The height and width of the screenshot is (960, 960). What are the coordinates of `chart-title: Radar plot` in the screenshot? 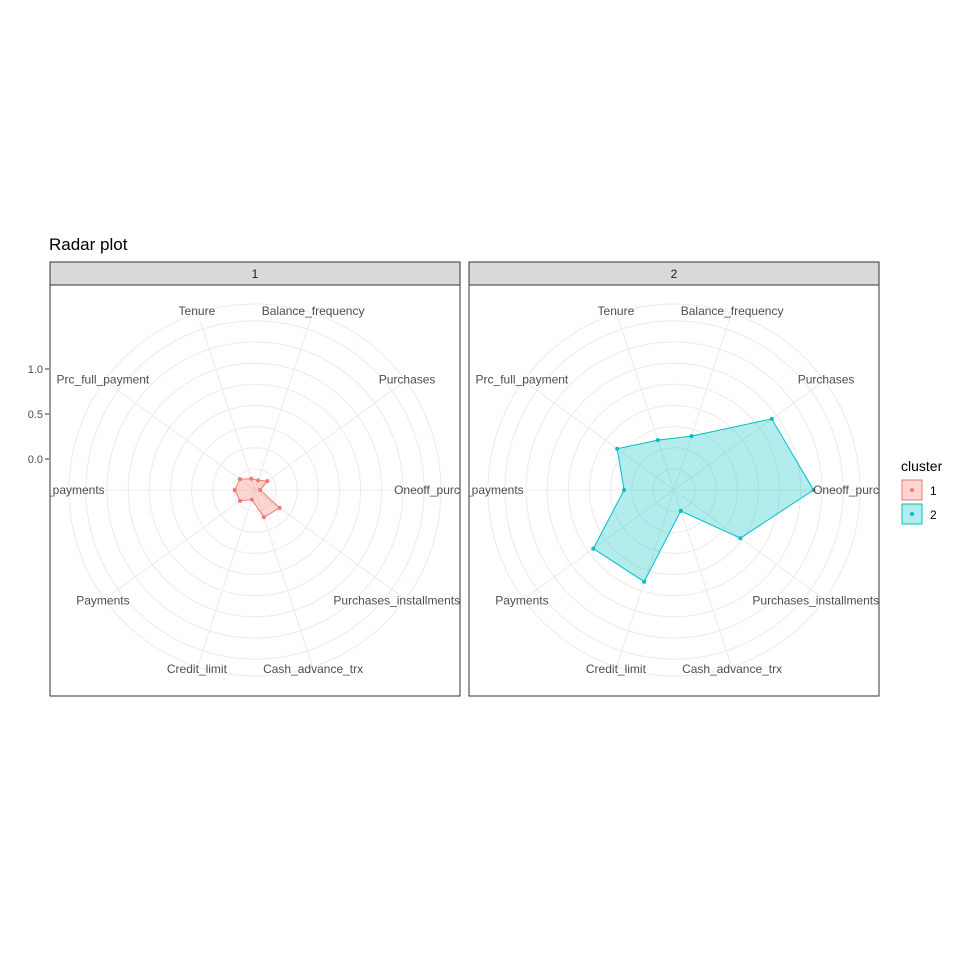 It's located at (88, 244).